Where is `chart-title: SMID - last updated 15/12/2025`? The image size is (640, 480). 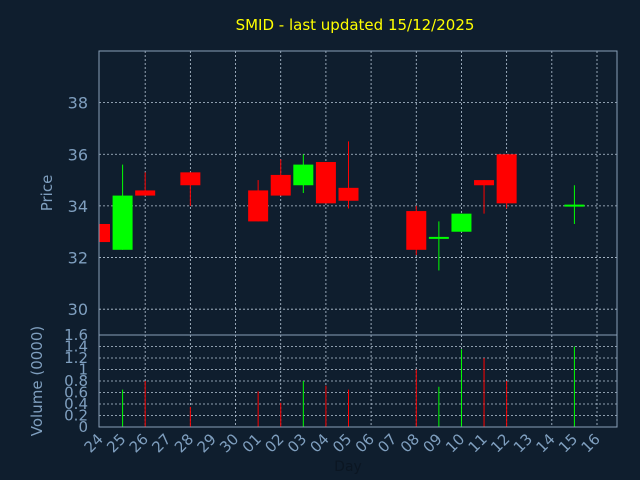
chart-title: SMID - last updated 15/12/2025 is located at coordinates (355, 25).